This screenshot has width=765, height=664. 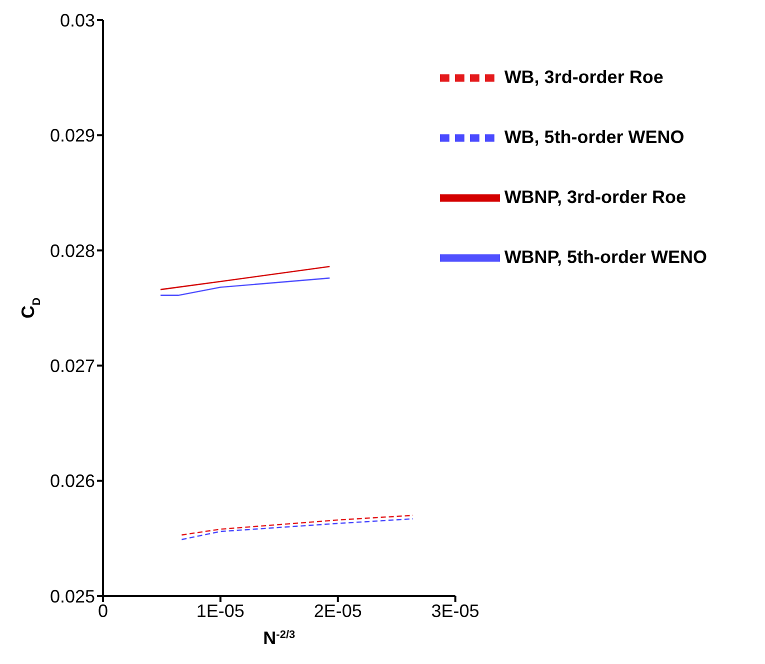 I want to click on x-tick-label: 1E-05, so click(x=220, y=610).